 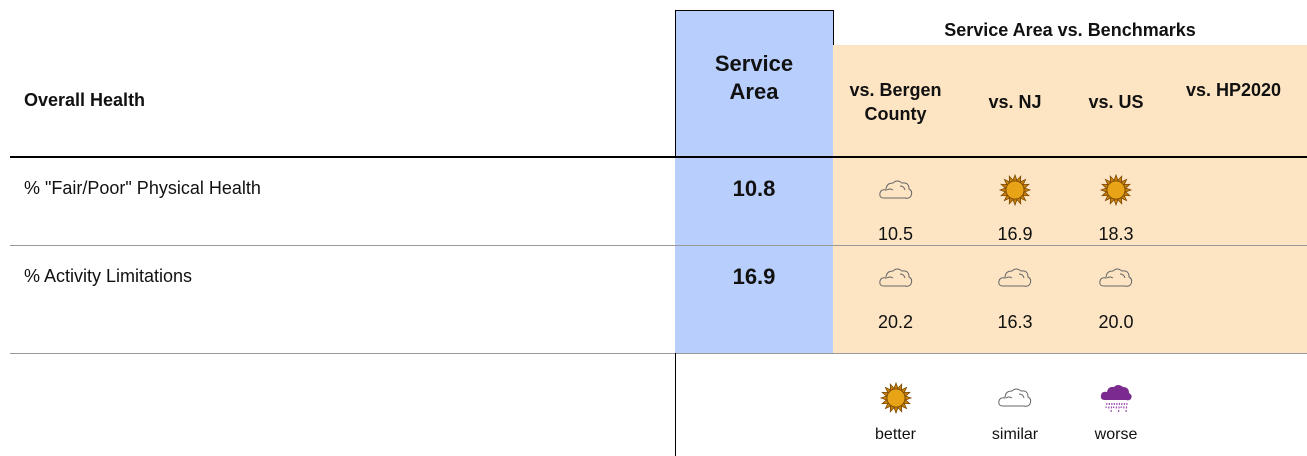 I want to click on benchmark-header: vs. Bergen County, so click(x=895, y=102).